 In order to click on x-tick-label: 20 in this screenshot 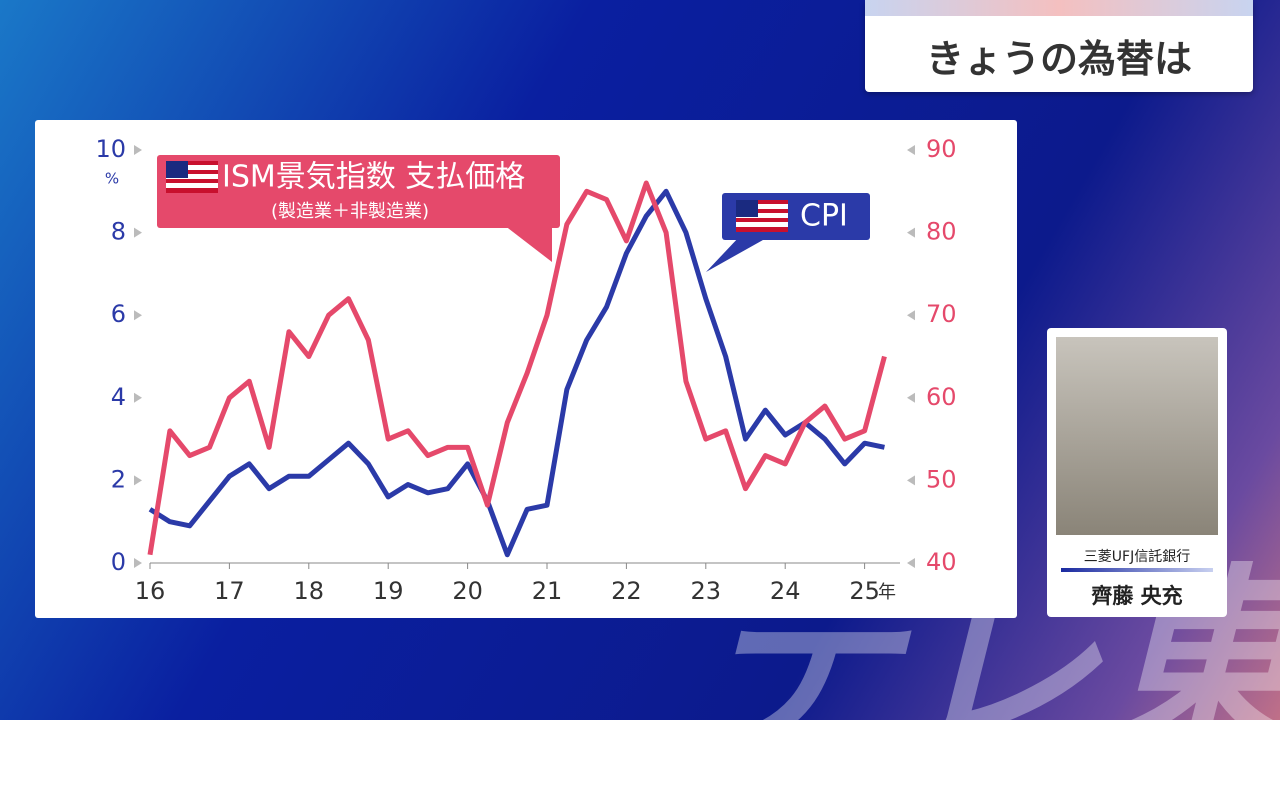, I will do `click(467, 591)`.